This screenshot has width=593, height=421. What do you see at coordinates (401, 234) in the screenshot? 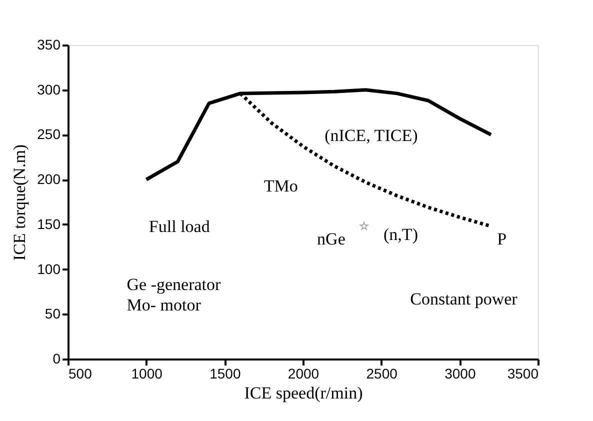
I see `annotation: (n,T)` at bounding box center [401, 234].